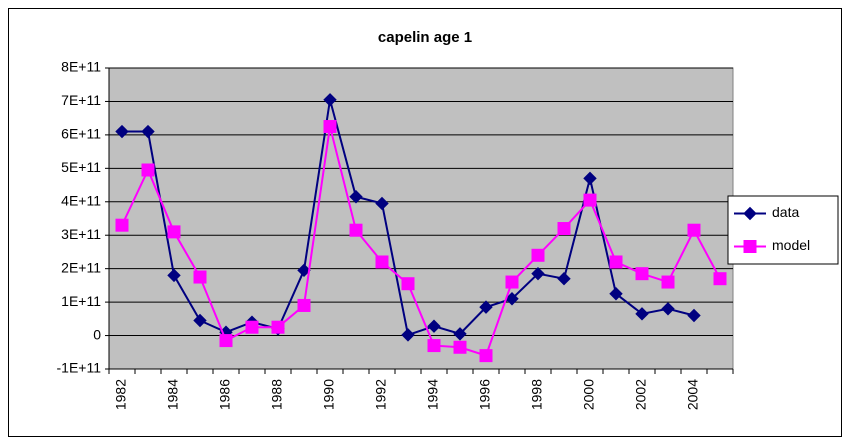 Image resolution: width=850 pixels, height=445 pixels. What do you see at coordinates (537, 394) in the screenshot?
I see `x-tick-label: 1998` at bounding box center [537, 394].